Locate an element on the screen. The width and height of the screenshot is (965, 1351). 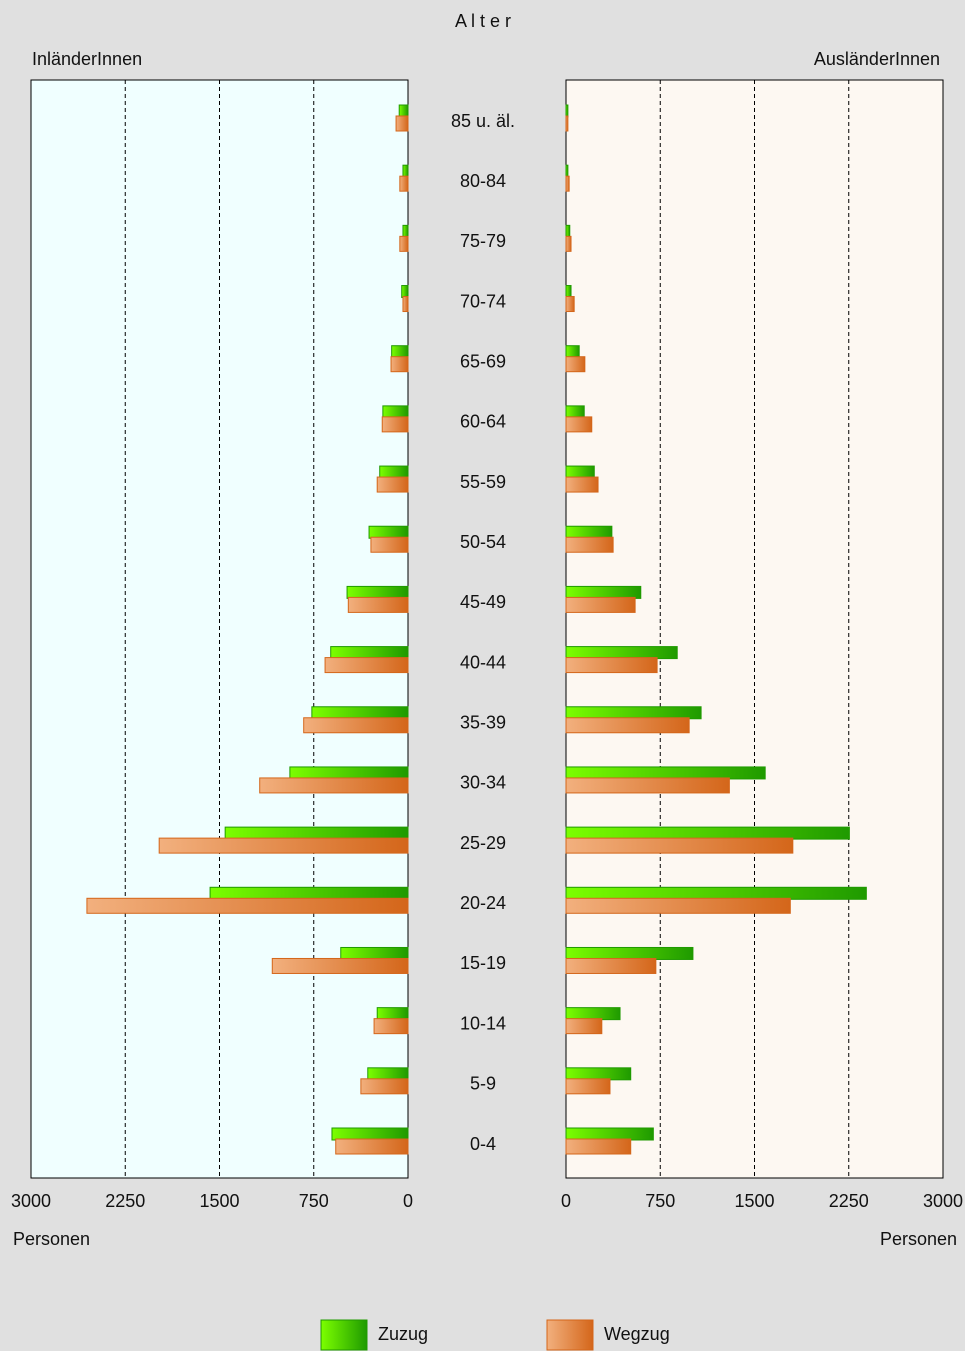
category-label: 50-54 is located at coordinates (483, 542).